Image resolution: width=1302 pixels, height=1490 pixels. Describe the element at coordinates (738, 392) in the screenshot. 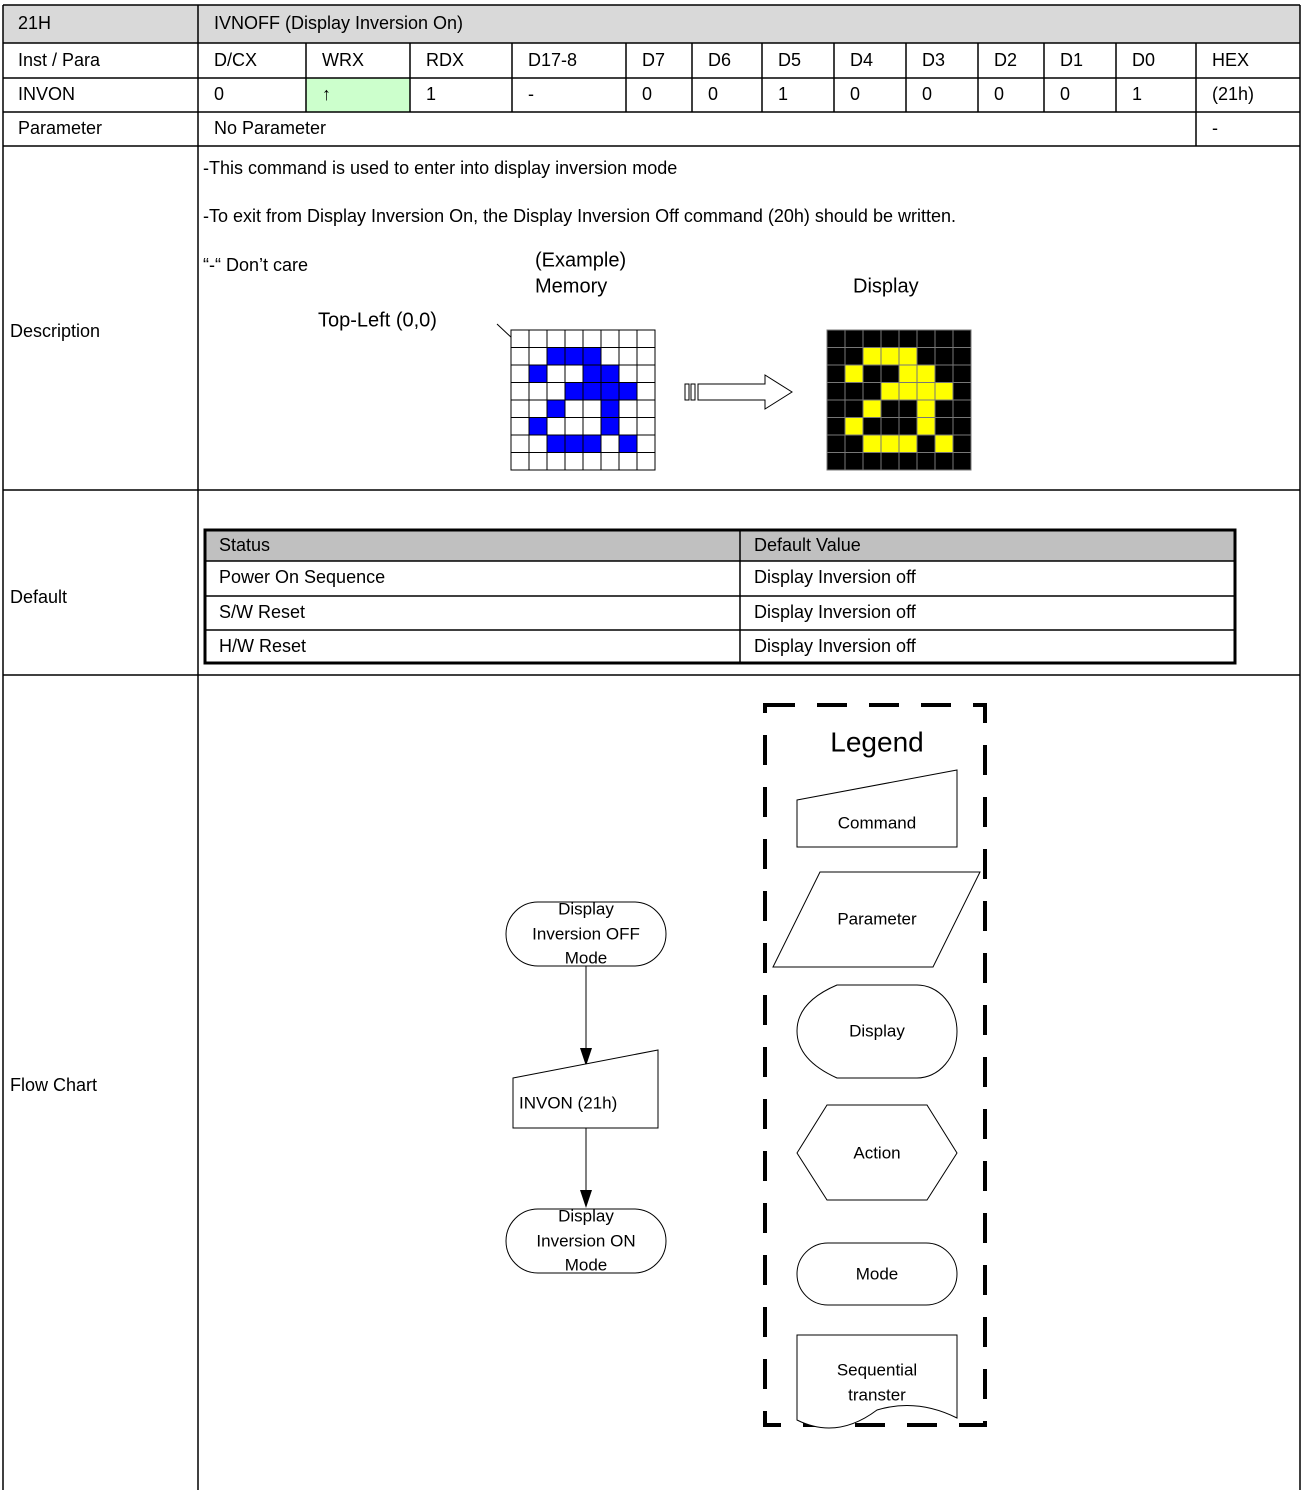

I see `convert-arrow` at that location.